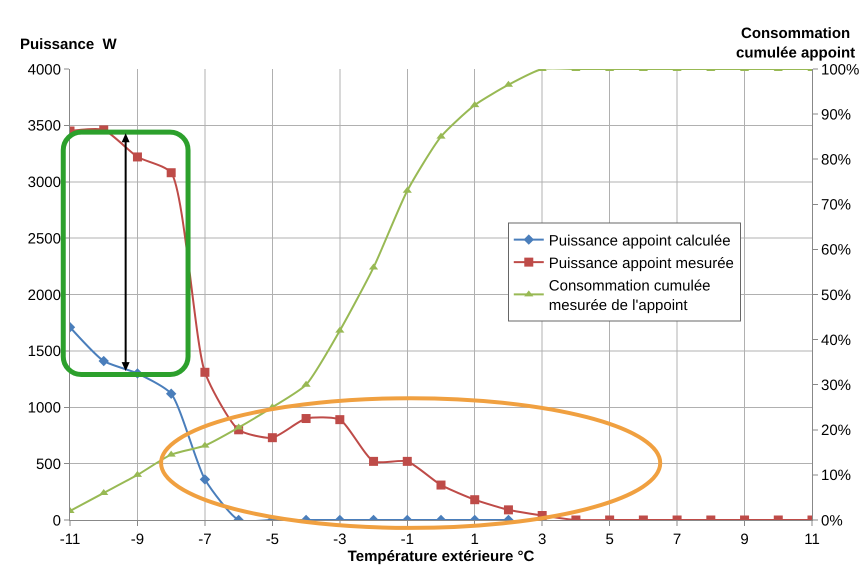 This screenshot has width=867, height=569. Describe the element at coordinates (56, 521) in the screenshot. I see `y-tick-label: 0` at that location.